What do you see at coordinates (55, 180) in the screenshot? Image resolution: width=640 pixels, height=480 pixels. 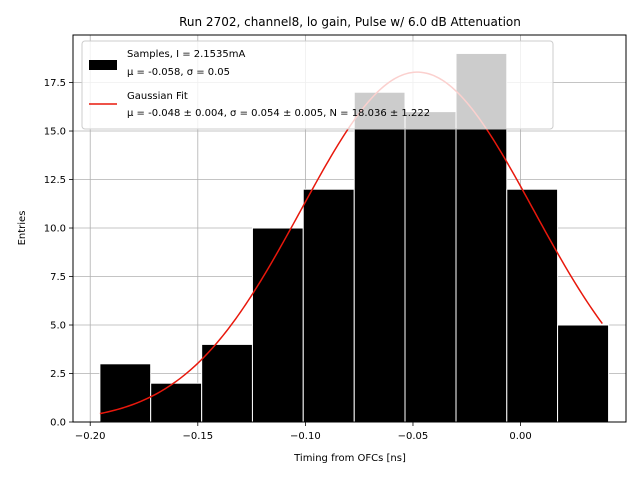 I see `y-tick-label: 12.5` at bounding box center [55, 180].